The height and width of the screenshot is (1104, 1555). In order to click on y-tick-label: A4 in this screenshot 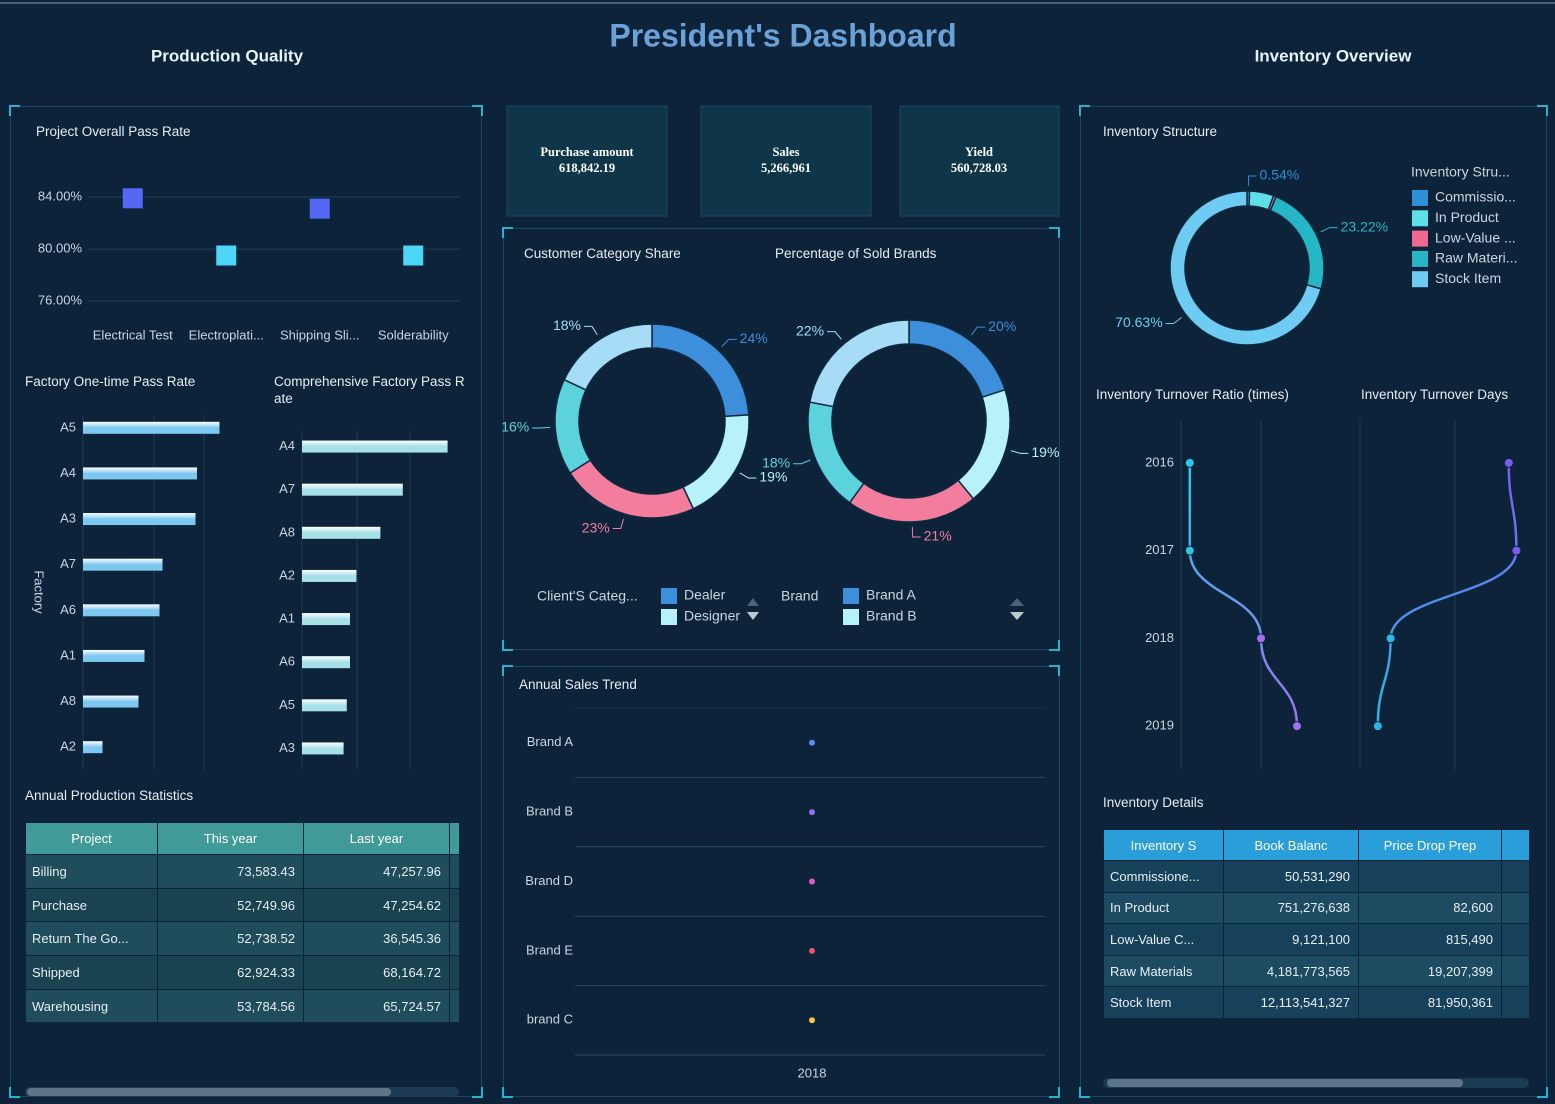, I will do `click(287, 445)`.